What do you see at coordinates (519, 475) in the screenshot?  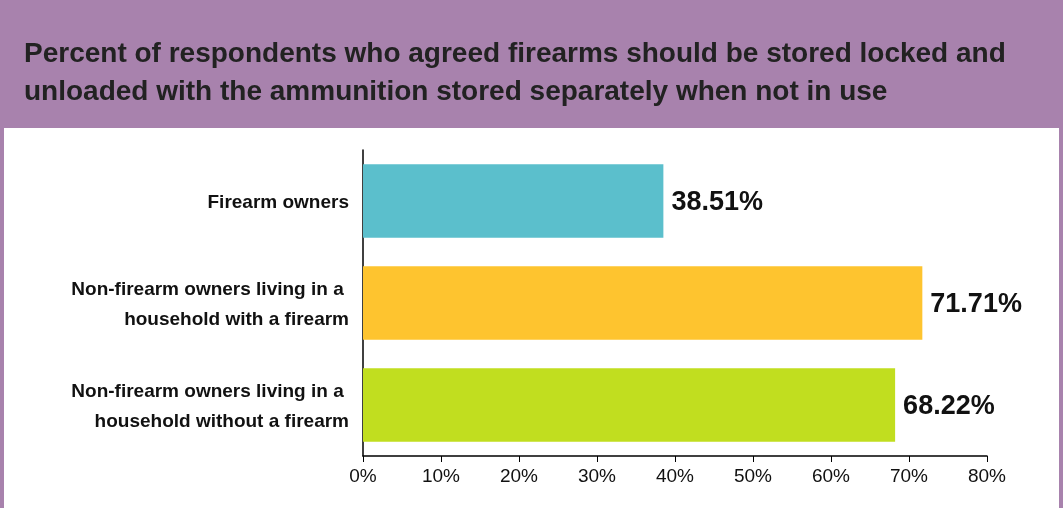 I see `x-tick-label: 20%` at bounding box center [519, 475].